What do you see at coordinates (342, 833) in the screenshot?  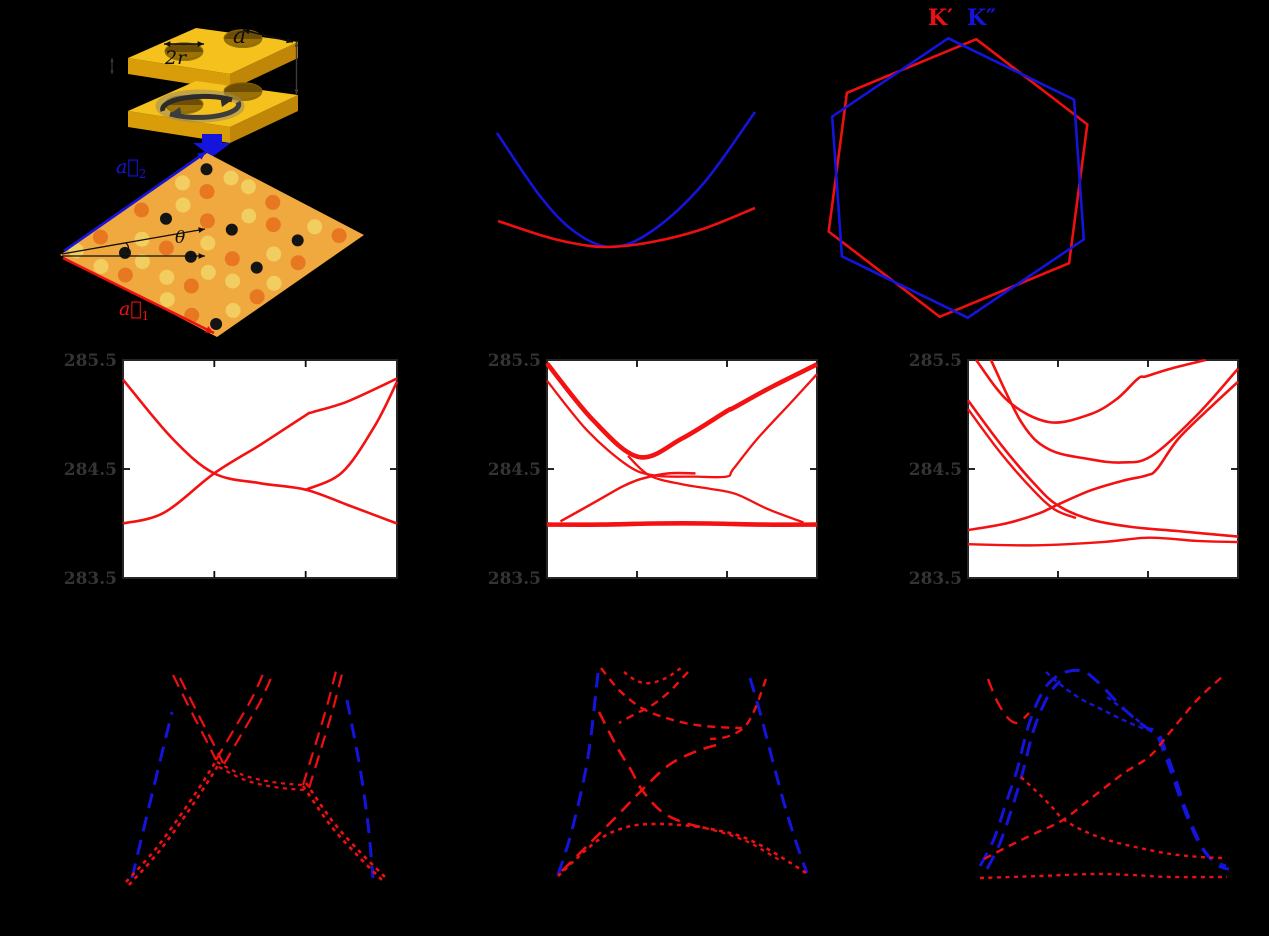 I see `curve-red-valley-right` at bounding box center [342, 833].